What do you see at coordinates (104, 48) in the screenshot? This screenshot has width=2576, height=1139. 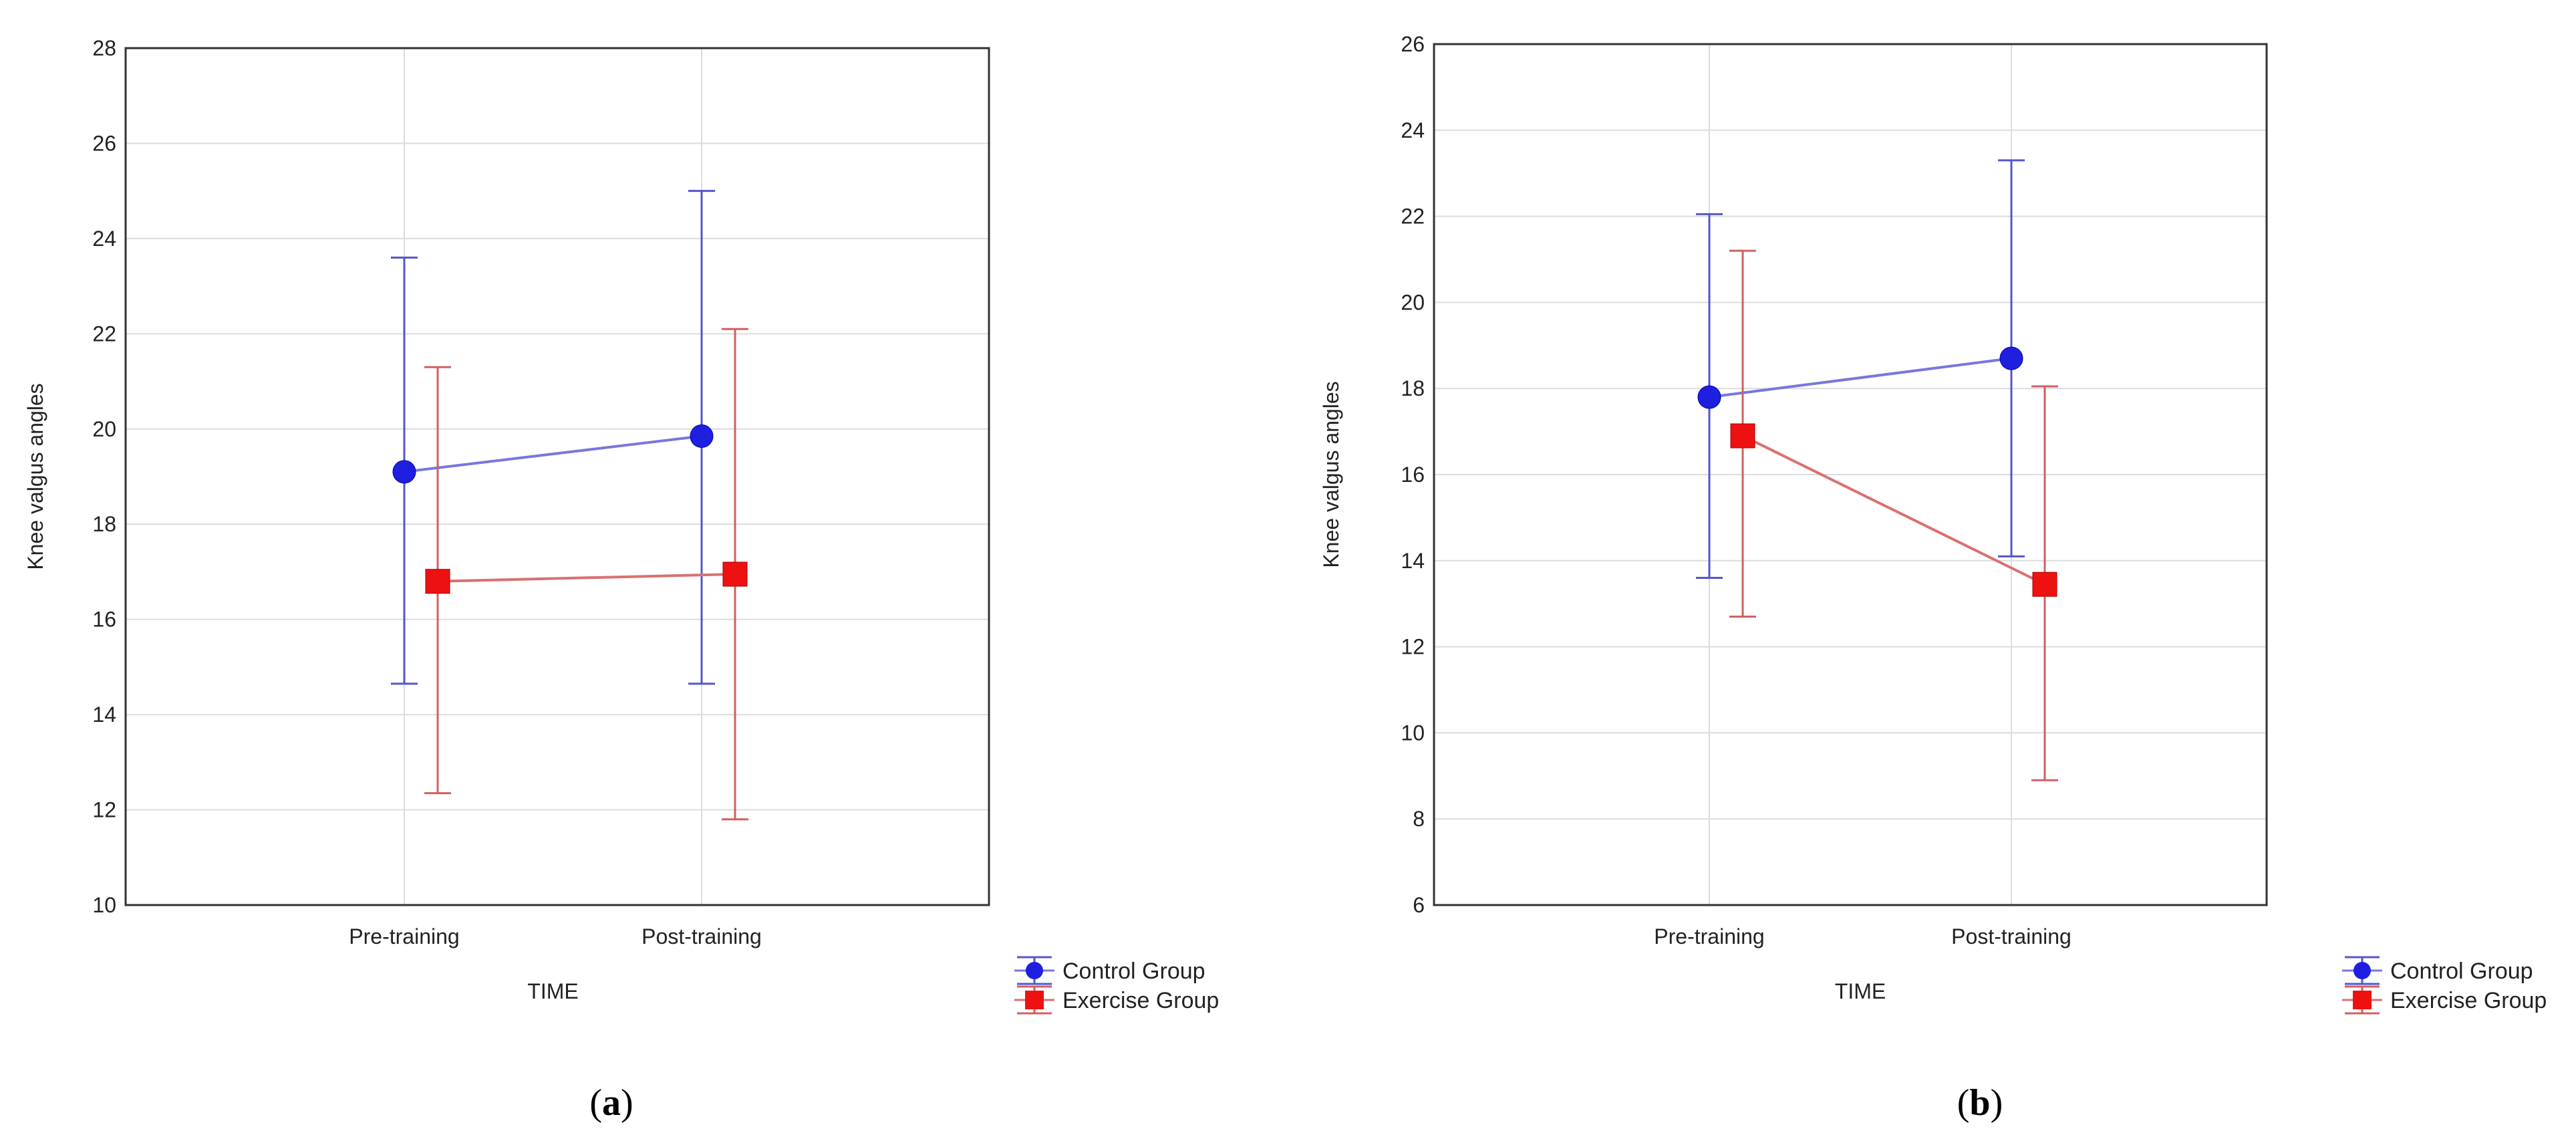 I see `y-tick-label: 28` at bounding box center [104, 48].